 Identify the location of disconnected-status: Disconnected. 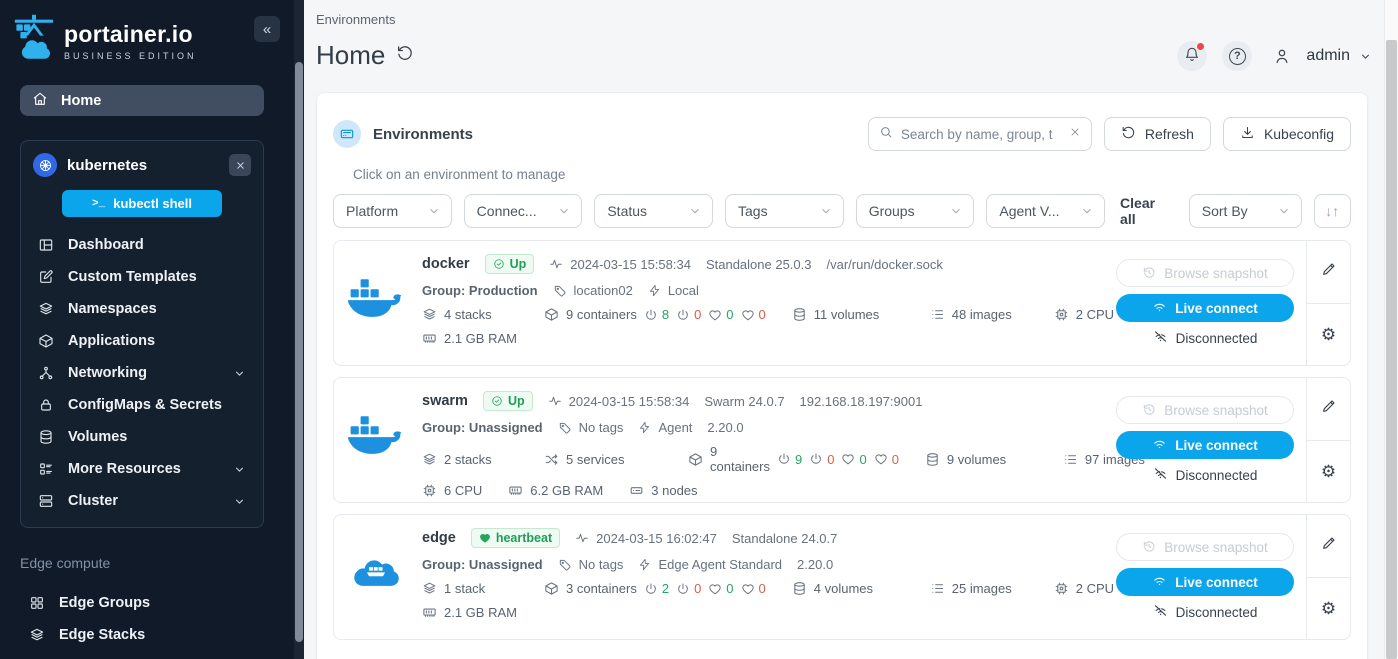
(1205, 338).